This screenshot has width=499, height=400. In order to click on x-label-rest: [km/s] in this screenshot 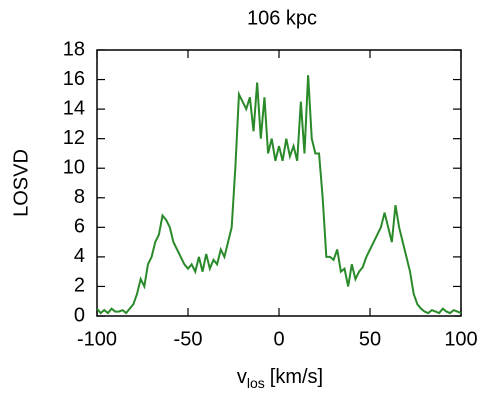, I will do `click(296, 377)`.